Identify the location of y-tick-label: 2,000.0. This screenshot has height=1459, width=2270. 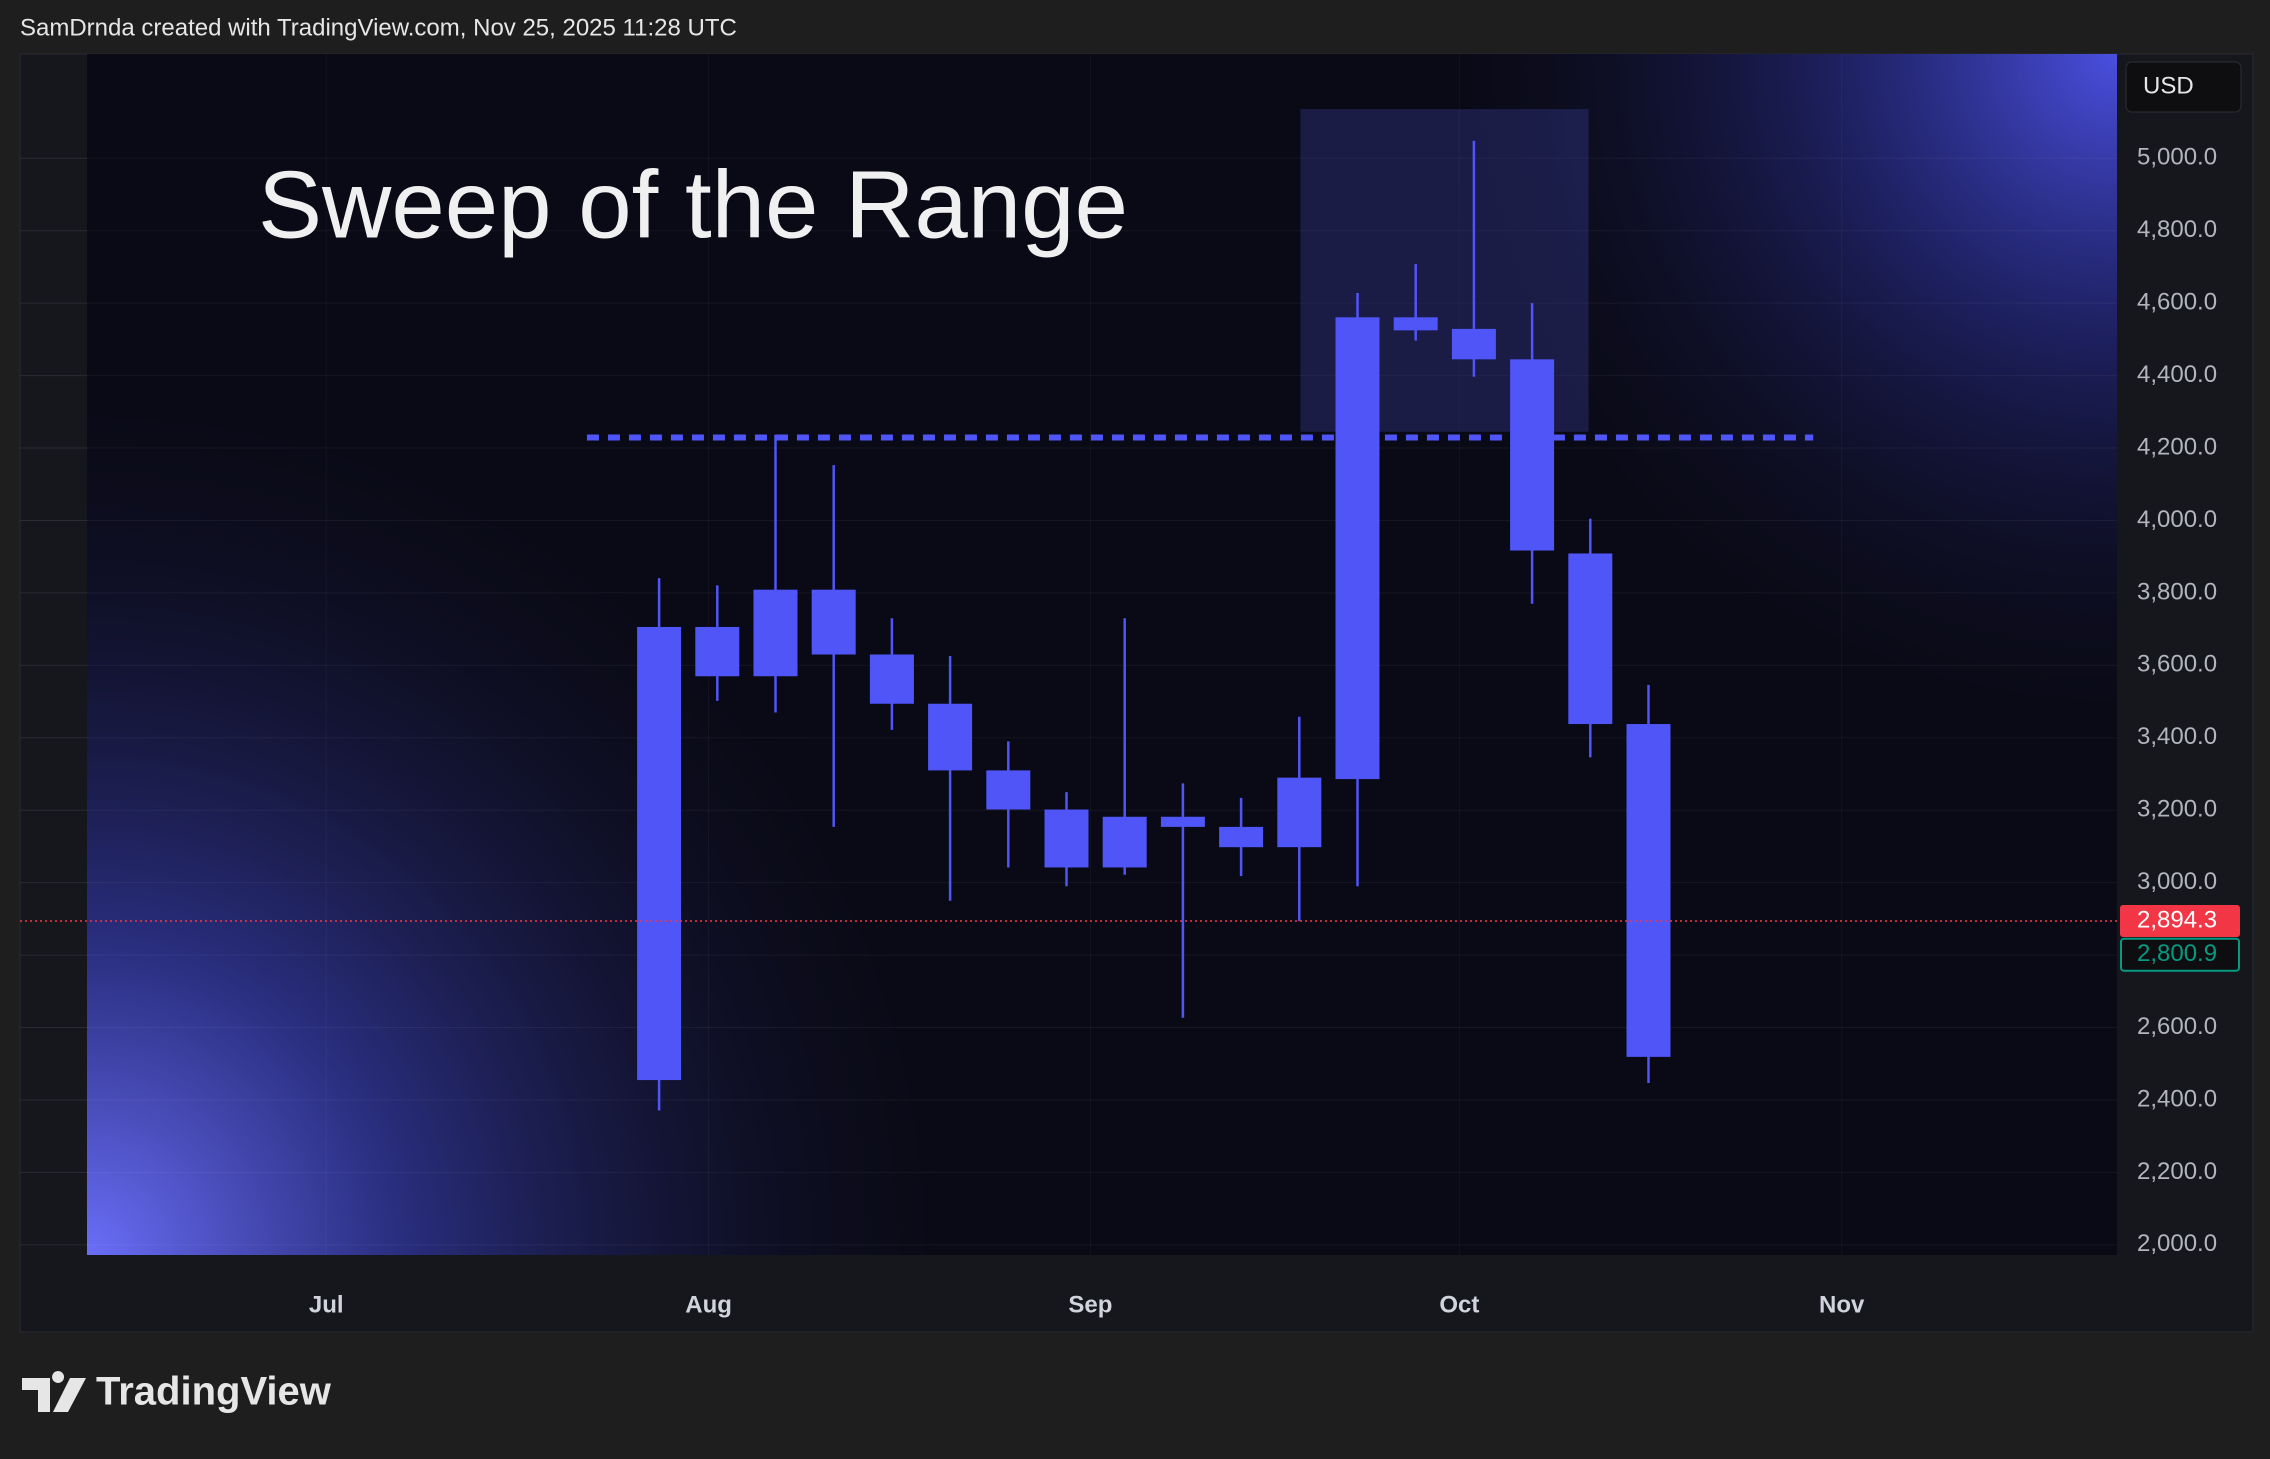
(2177, 1243).